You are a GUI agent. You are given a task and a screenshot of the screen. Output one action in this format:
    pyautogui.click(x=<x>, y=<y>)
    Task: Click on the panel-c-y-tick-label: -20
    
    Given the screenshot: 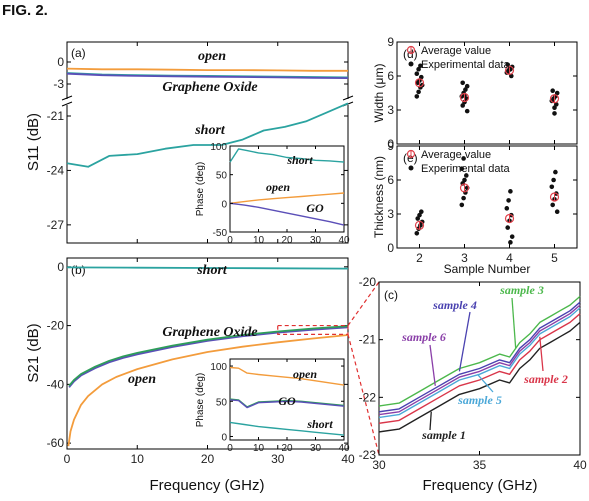 What is the action you would take?
    pyautogui.click(x=368, y=282)
    